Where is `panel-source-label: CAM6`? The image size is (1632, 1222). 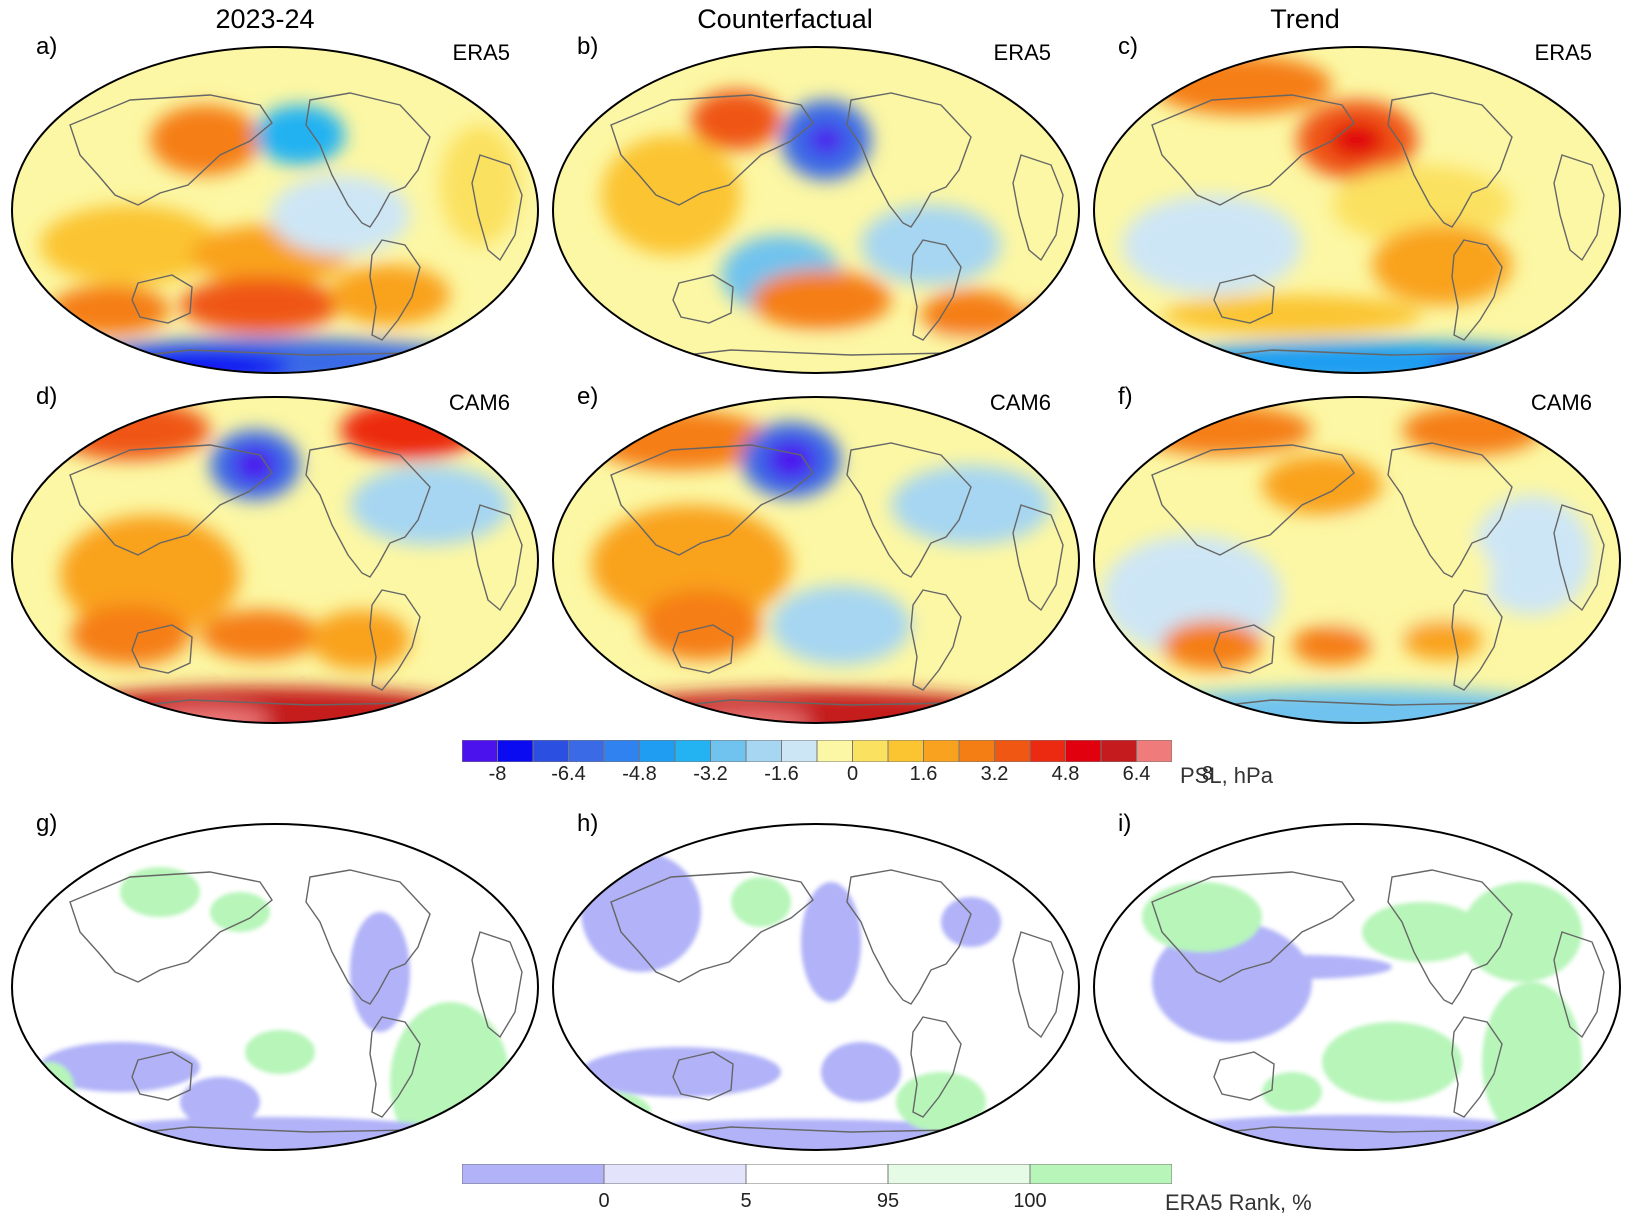
panel-source-label: CAM6 is located at coordinates (1020, 402).